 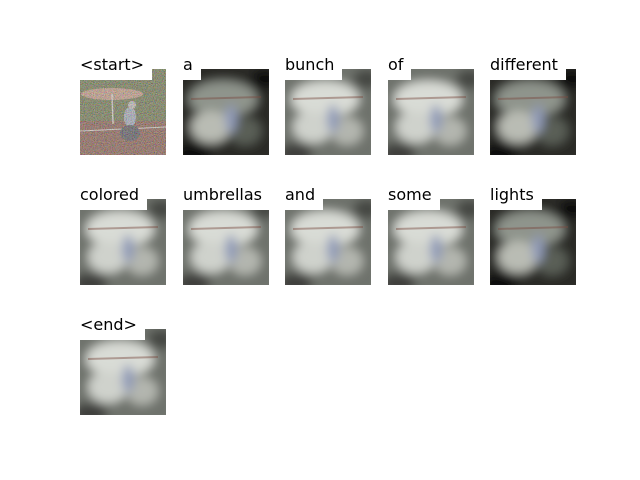 I want to click on caption-token-label: of, so click(x=400, y=67).